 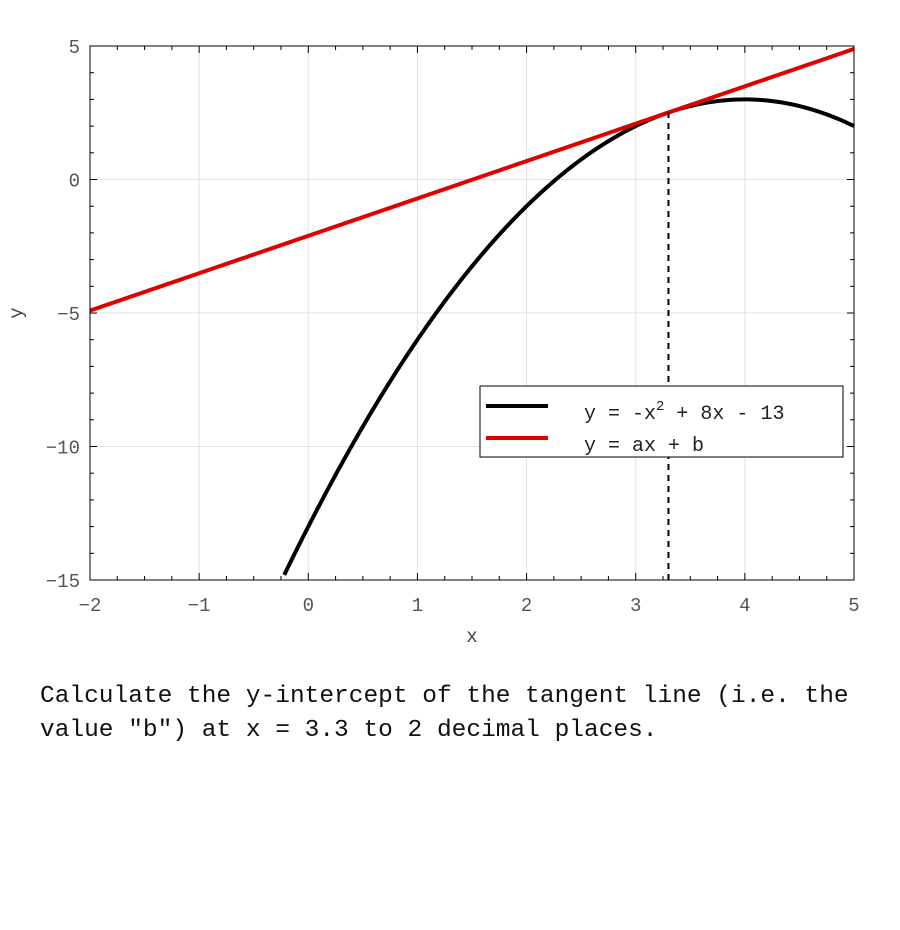 I want to click on x-tick-label: −2, so click(x=90, y=606).